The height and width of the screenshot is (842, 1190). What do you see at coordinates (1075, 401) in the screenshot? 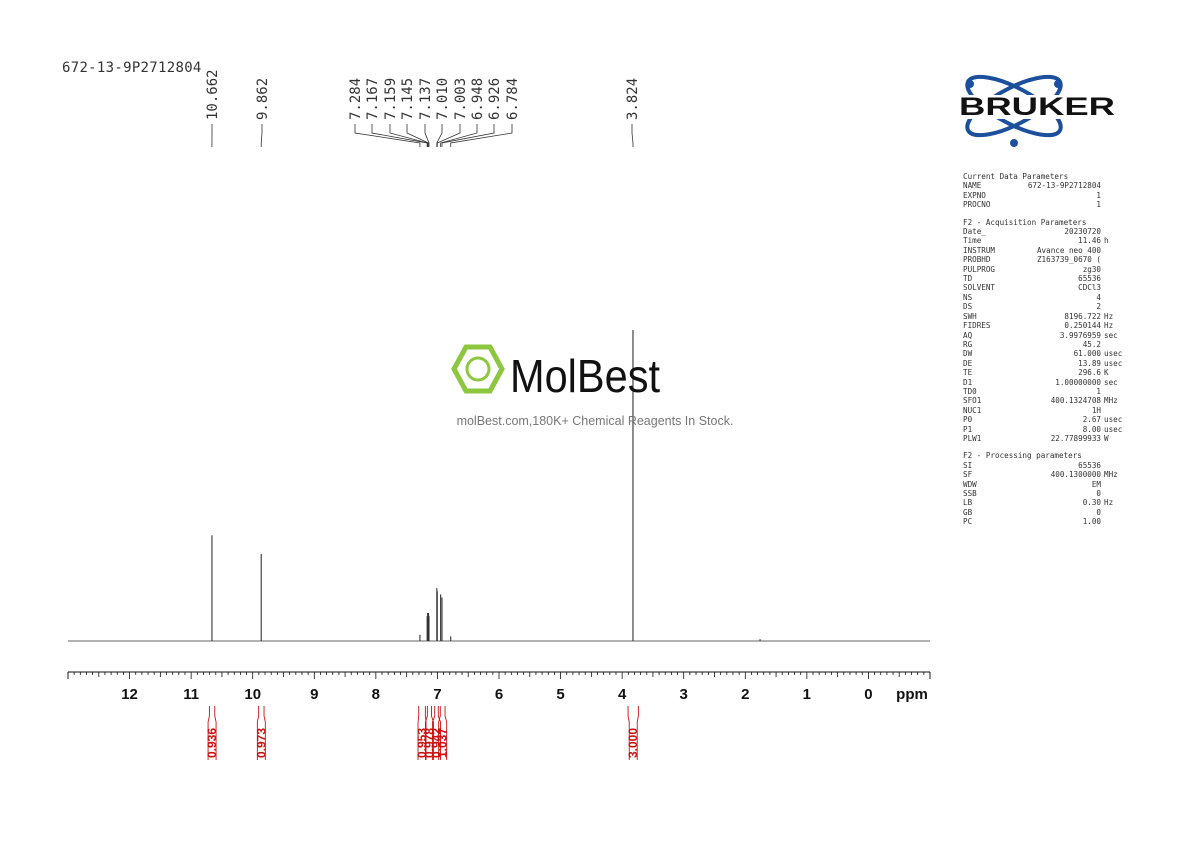
I see `param-val: 400.1324708` at bounding box center [1075, 401].